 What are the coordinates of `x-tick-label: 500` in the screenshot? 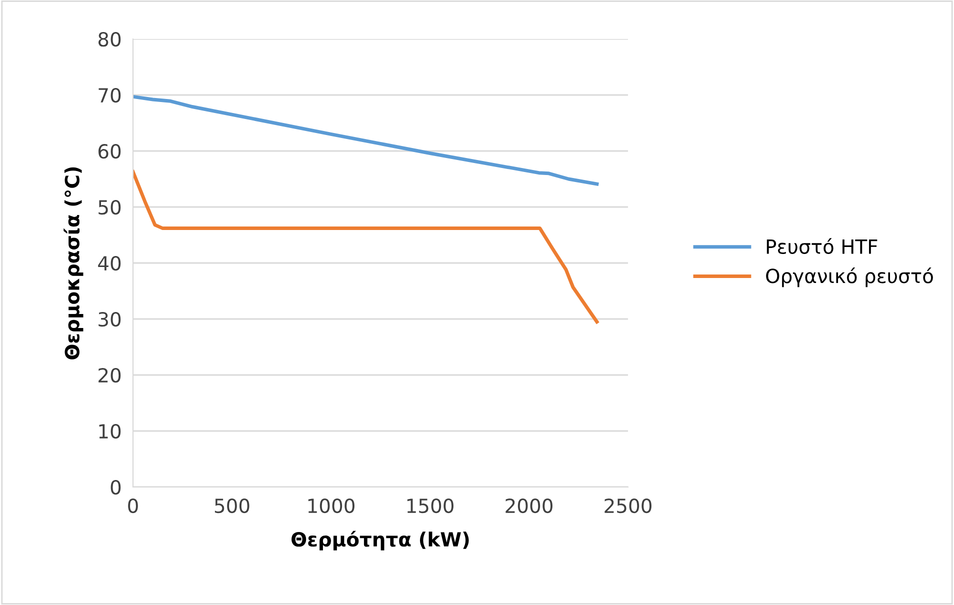 It's located at (232, 506).